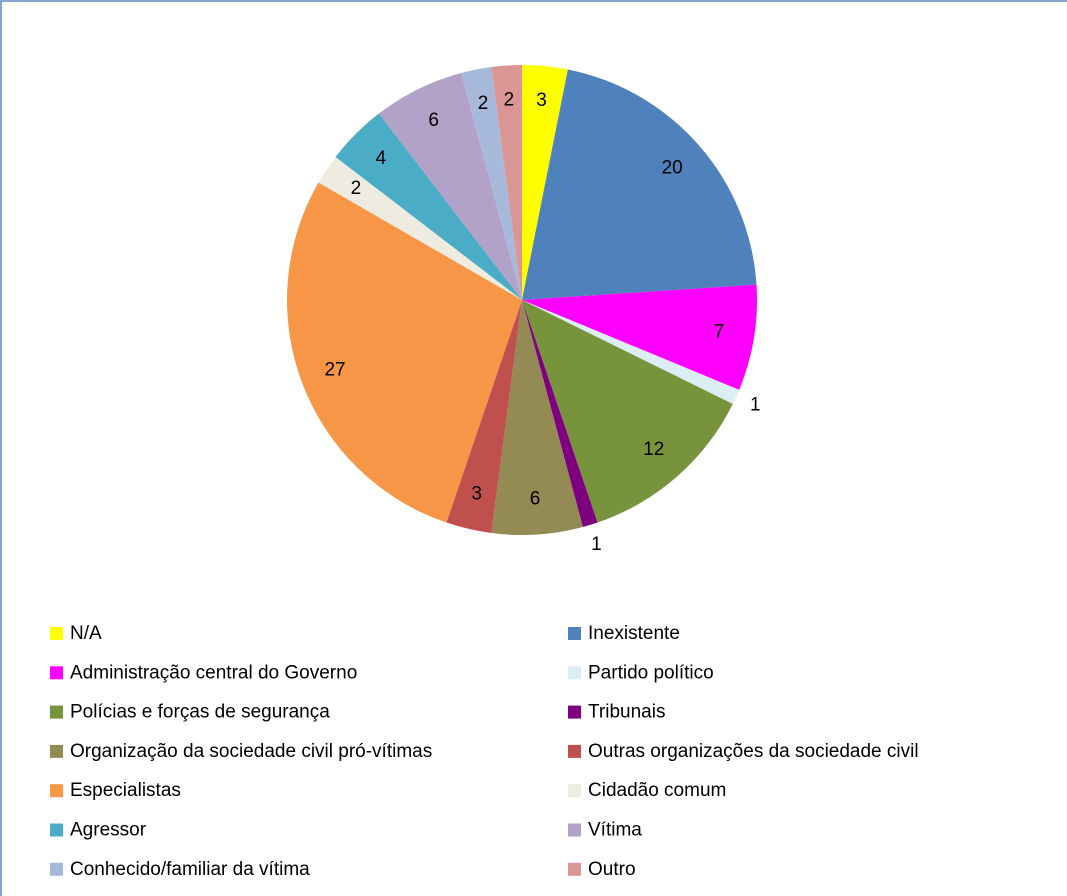 The width and height of the screenshot is (1067, 896). I want to click on legend-label: Conhecido/familiar da vítima, so click(190, 869).